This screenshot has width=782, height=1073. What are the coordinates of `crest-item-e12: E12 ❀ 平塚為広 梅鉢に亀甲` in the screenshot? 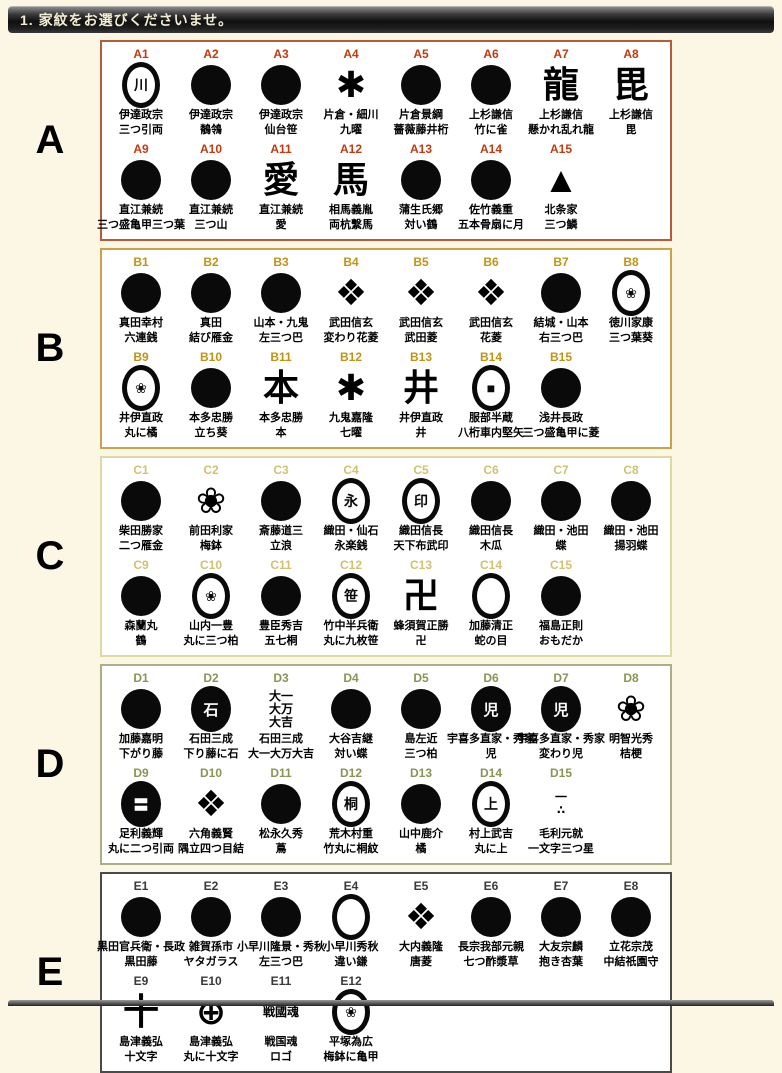 It's located at (351, 1019).